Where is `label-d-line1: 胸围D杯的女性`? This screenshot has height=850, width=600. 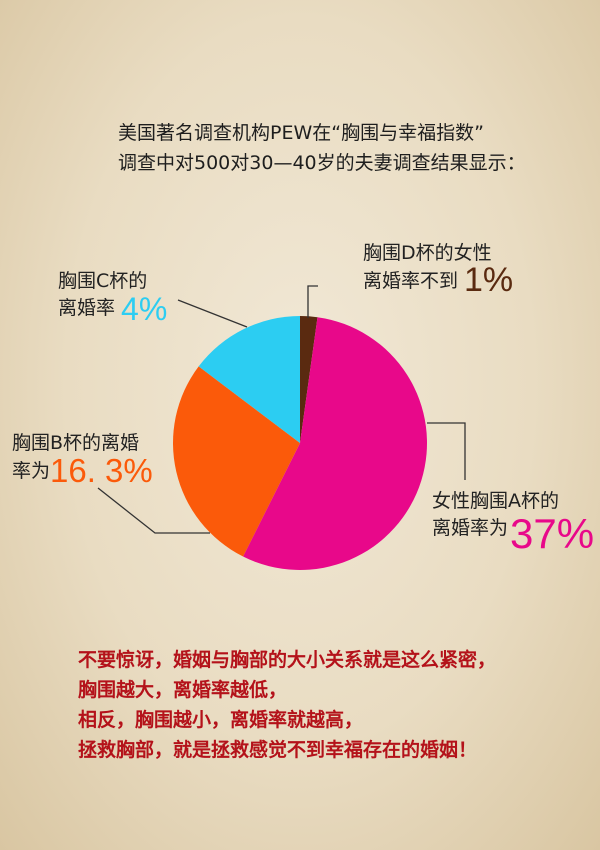 label-d-line1: 胸围D杯的女性 is located at coordinates (427, 253).